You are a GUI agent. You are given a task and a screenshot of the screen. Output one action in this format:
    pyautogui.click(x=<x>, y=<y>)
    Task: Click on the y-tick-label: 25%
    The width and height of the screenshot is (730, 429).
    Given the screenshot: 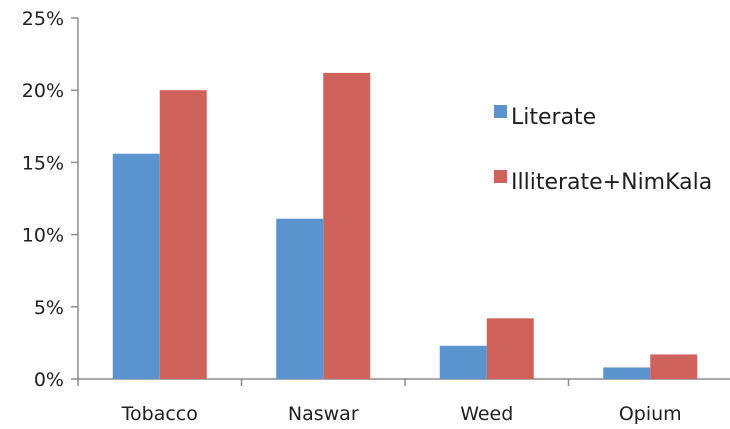 What is the action you would take?
    pyautogui.click(x=43, y=19)
    